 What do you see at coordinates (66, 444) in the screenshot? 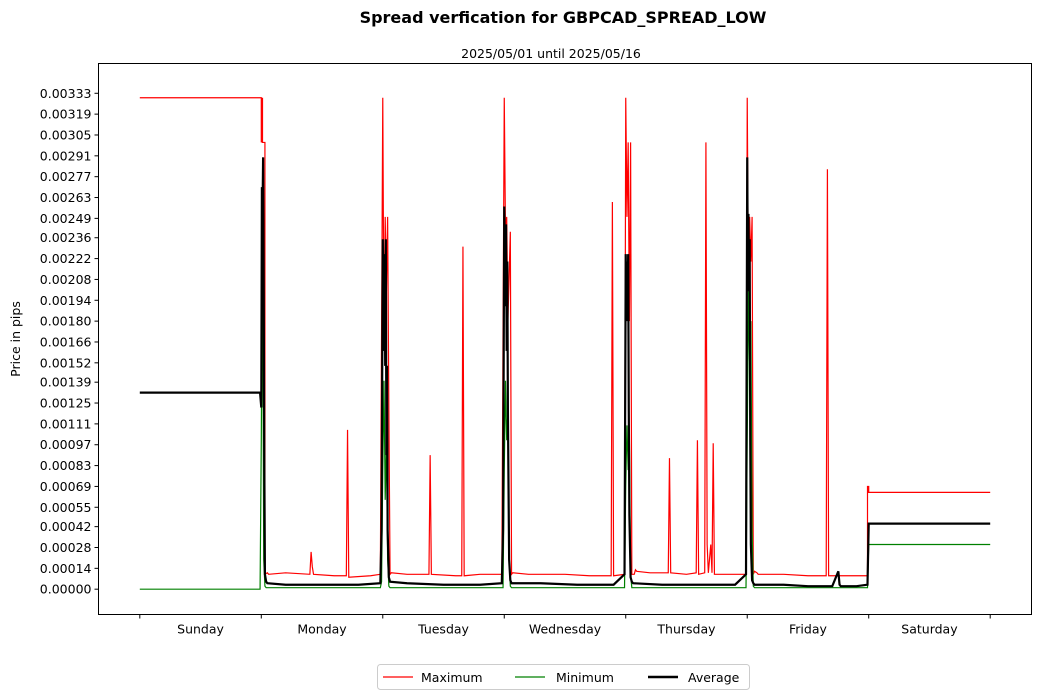
I see `y-tick-label: 0.00097` at bounding box center [66, 444].